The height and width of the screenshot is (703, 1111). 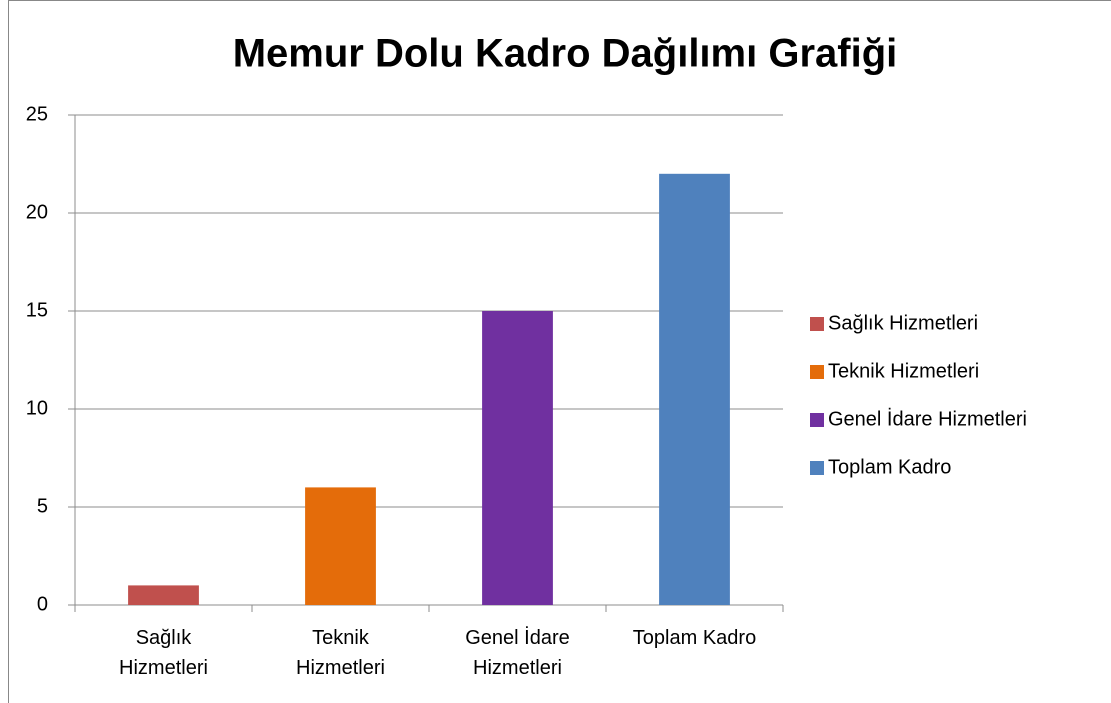 What do you see at coordinates (903, 323) in the screenshot?
I see `legend-label: Sağlık Hizmetleri` at bounding box center [903, 323].